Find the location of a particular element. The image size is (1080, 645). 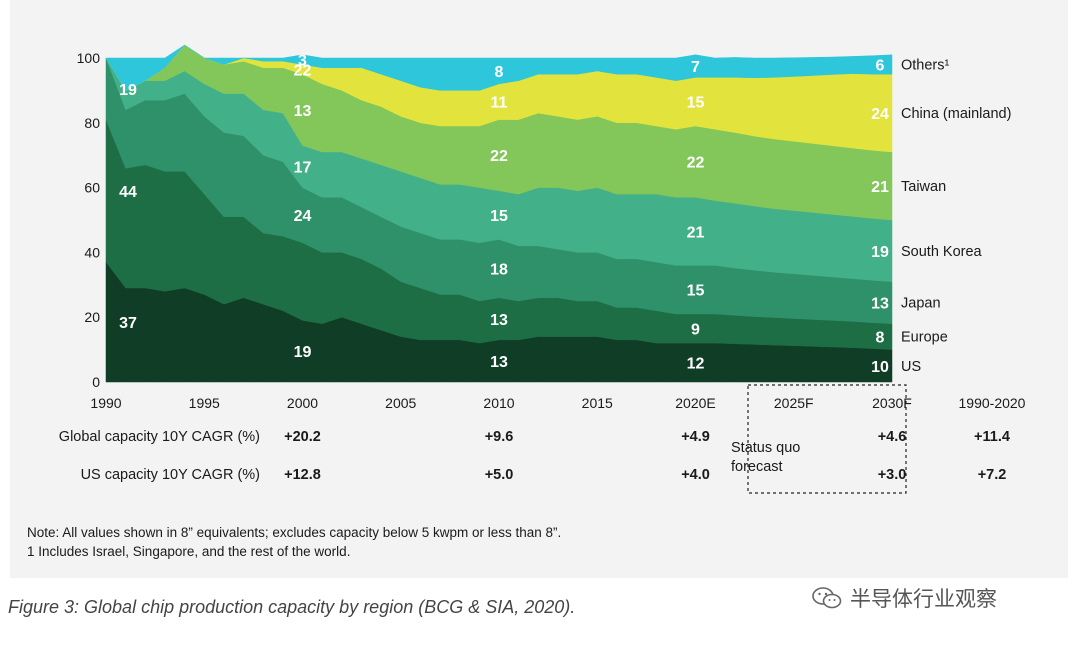

data-label: 3 is located at coordinates (302, 61).